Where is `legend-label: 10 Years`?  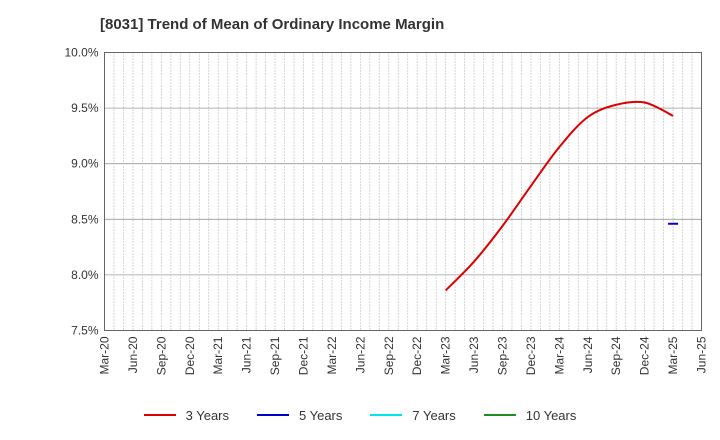
legend-label: 10 Years is located at coordinates (551, 415).